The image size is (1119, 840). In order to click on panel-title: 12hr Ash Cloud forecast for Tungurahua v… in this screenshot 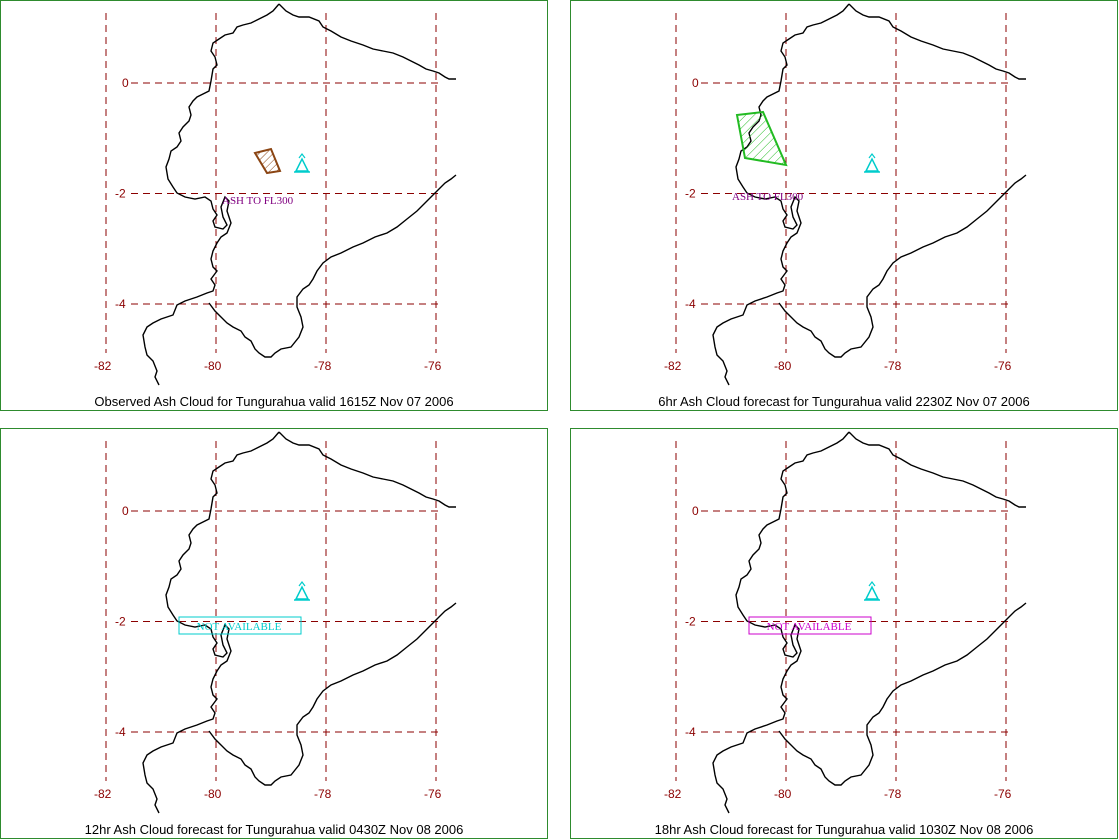, I will do `click(274, 829)`.